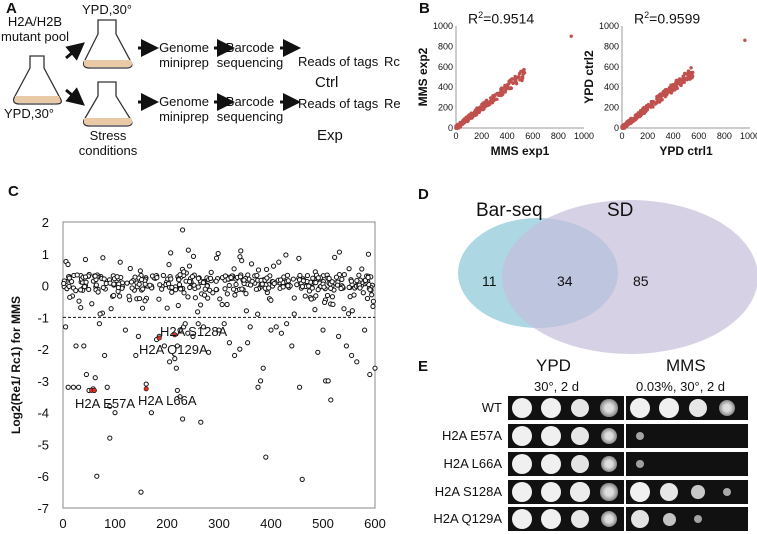  Describe the element at coordinates (43, 381) in the screenshot. I see `y-tick-label: -3` at that location.